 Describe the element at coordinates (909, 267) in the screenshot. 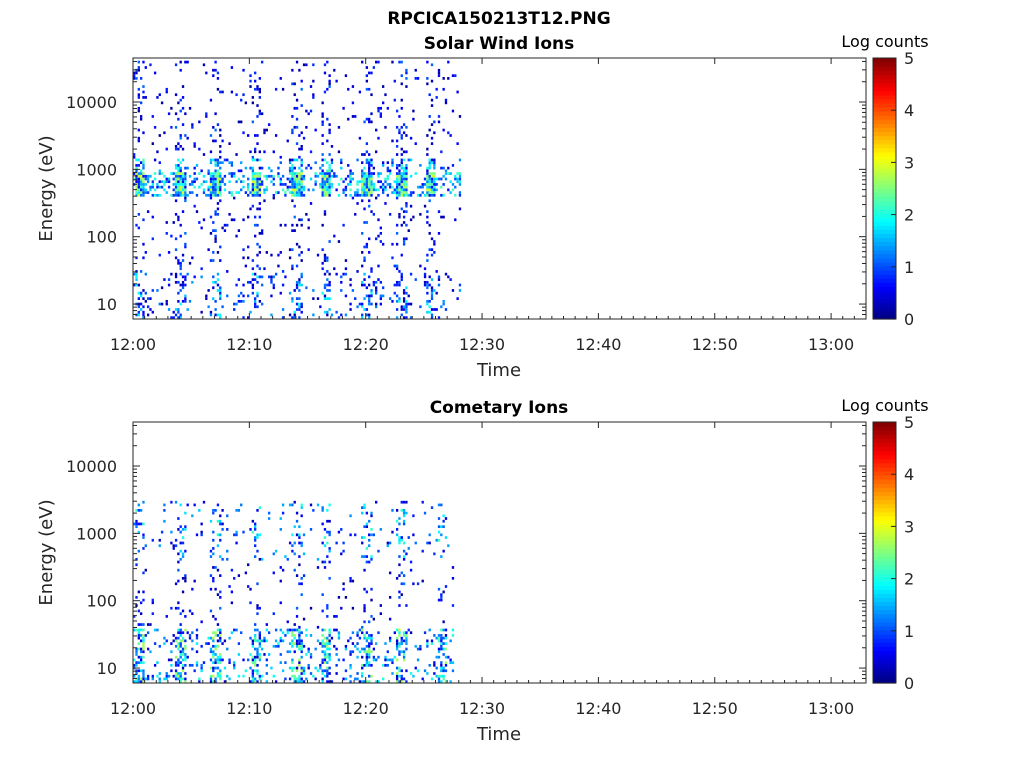

I see `colorbar-tick-label: 1` at that location.